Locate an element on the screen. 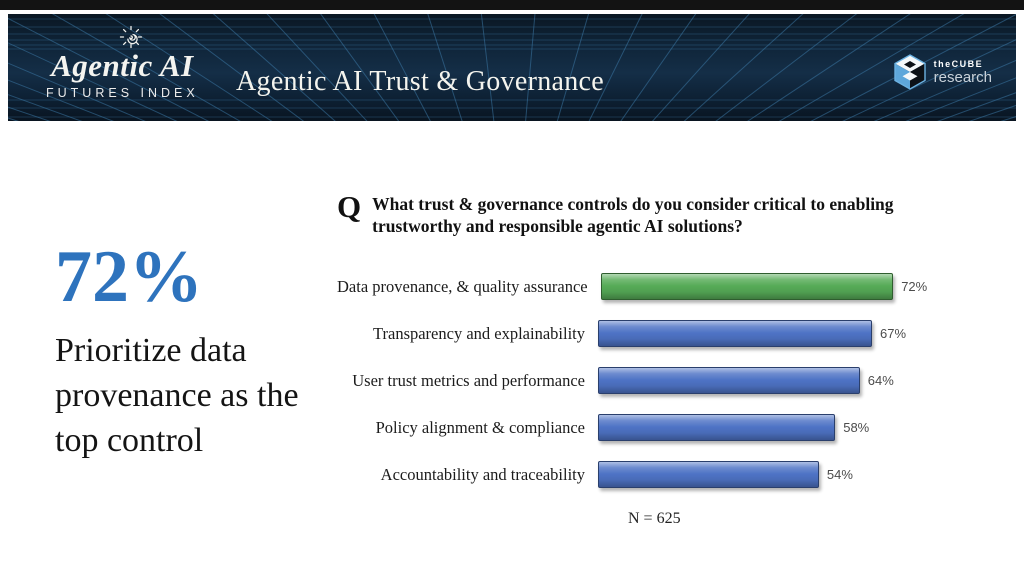  top-strip is located at coordinates (512, 5).